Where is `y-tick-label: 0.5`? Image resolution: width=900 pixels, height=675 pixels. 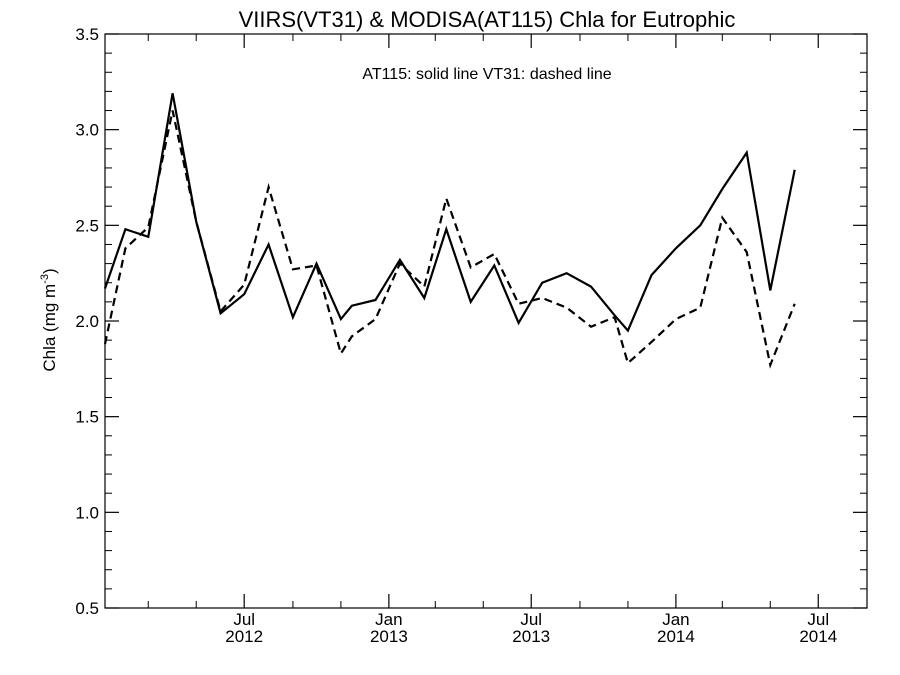 y-tick-label: 0.5 is located at coordinates (87, 608).